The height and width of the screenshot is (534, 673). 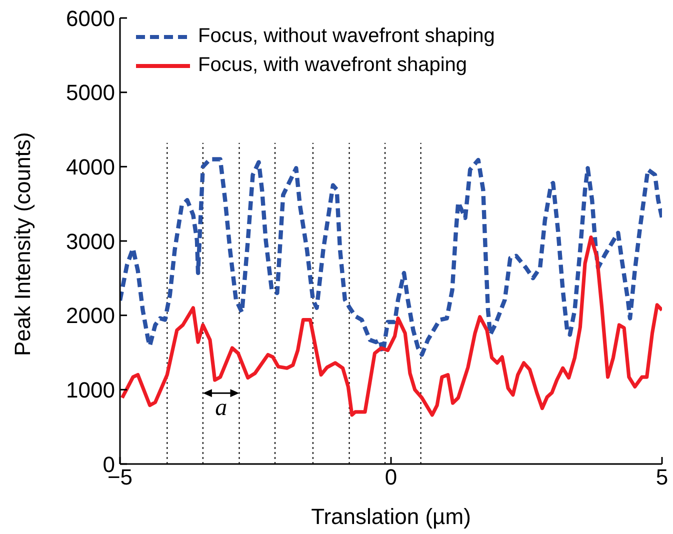 I want to click on legend-label: Focus, with wavefront shaping, so click(x=333, y=65).